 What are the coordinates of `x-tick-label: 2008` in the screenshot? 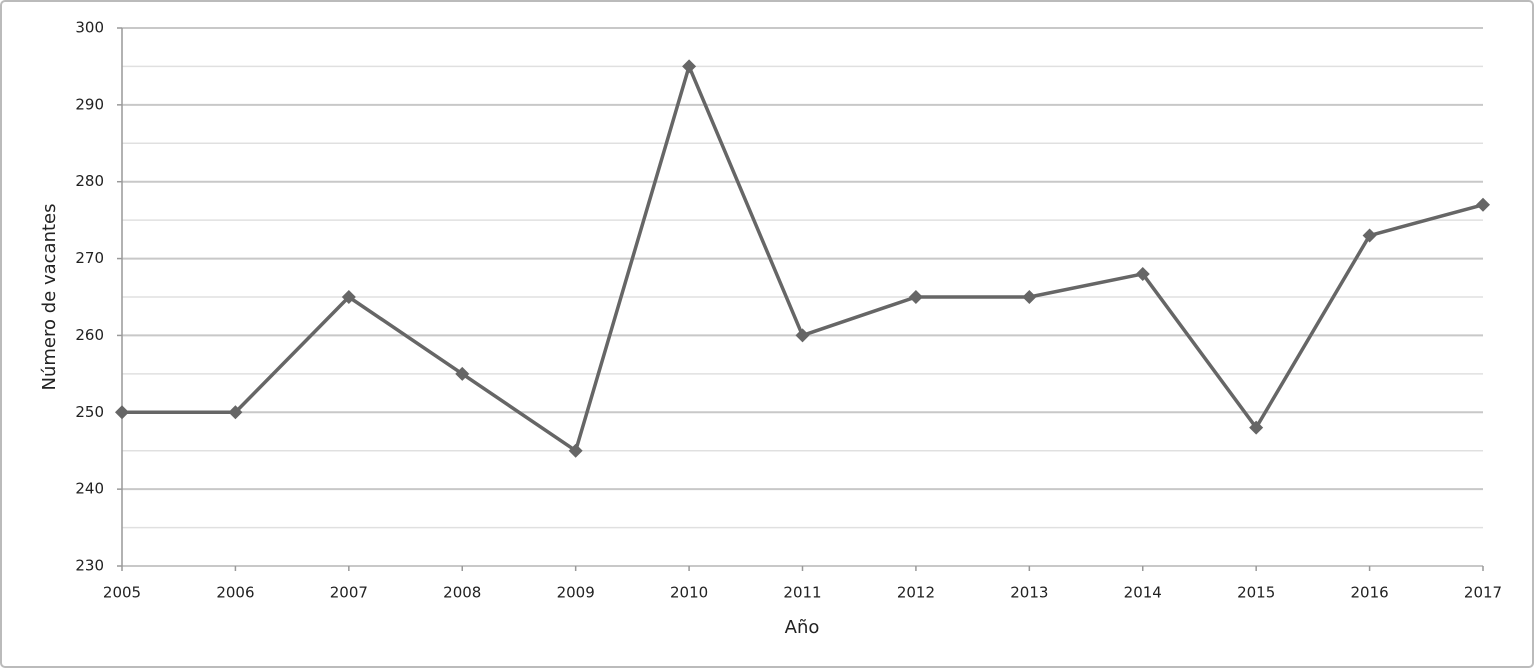 It's located at (462, 593).